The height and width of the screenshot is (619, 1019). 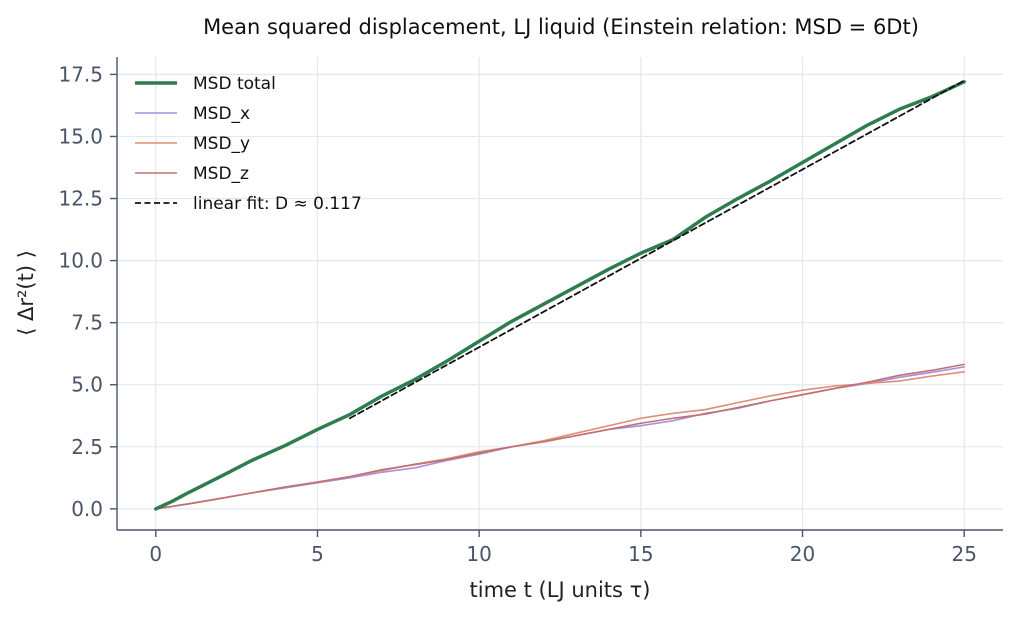 What do you see at coordinates (80, 136) in the screenshot?
I see `y-tick-label: 15.0` at bounding box center [80, 136].